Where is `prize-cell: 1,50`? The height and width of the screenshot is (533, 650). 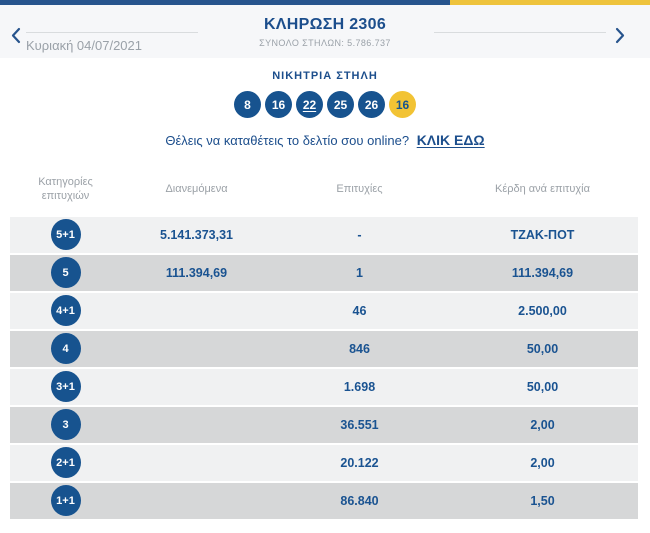
prize-cell: 1,50 is located at coordinates (542, 500).